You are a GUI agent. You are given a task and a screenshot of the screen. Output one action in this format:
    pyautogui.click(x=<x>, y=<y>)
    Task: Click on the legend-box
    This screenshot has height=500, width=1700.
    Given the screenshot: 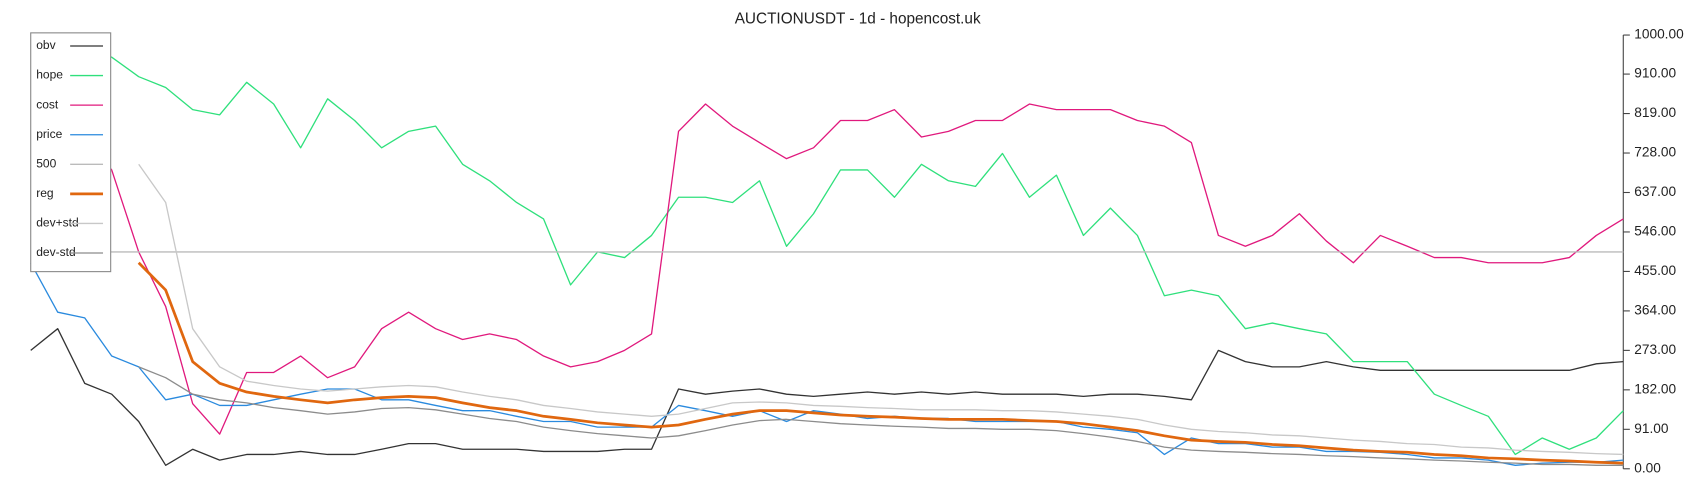 What is the action you would take?
    pyautogui.click(x=71, y=152)
    